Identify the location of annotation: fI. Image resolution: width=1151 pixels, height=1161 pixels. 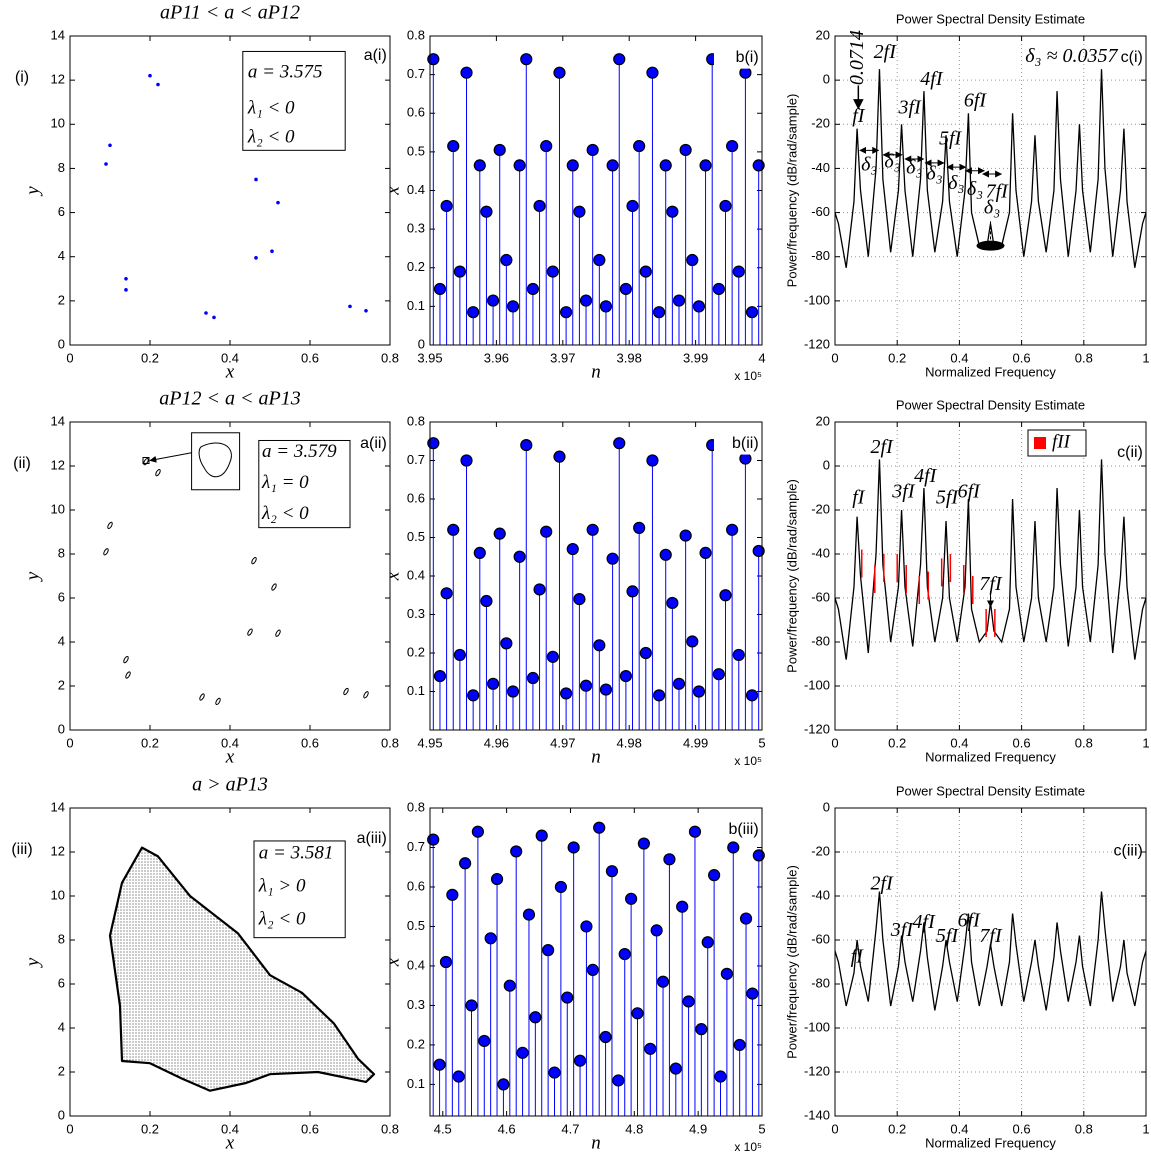
(858, 956).